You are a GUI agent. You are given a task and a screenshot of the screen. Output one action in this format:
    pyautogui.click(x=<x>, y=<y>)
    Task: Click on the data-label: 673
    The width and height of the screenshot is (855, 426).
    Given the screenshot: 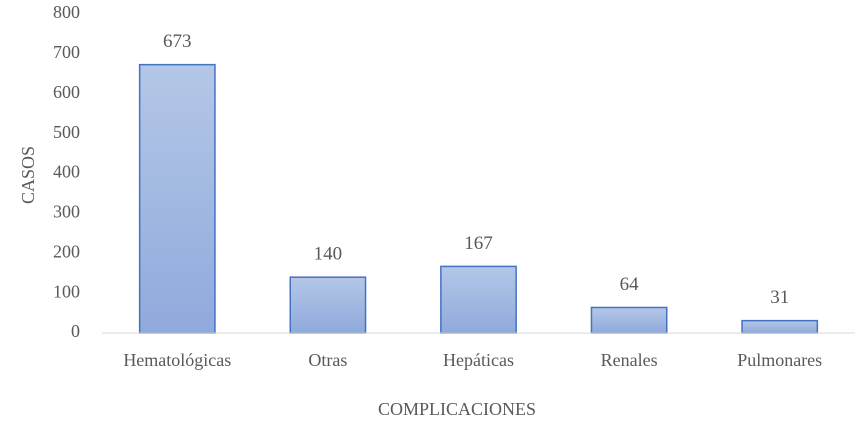 What is the action you would take?
    pyautogui.click(x=177, y=41)
    